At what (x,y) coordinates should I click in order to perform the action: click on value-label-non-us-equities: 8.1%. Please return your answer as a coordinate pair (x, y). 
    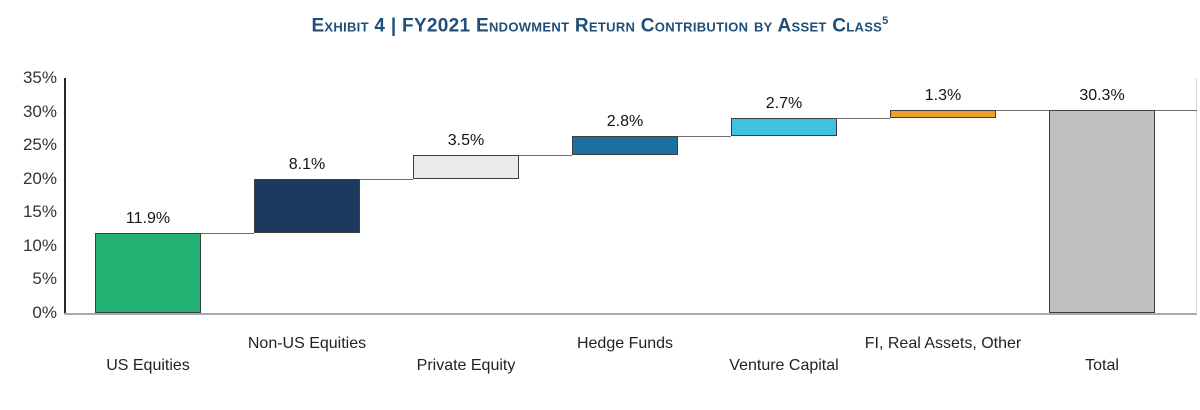
    Looking at the image, I should click on (307, 164).